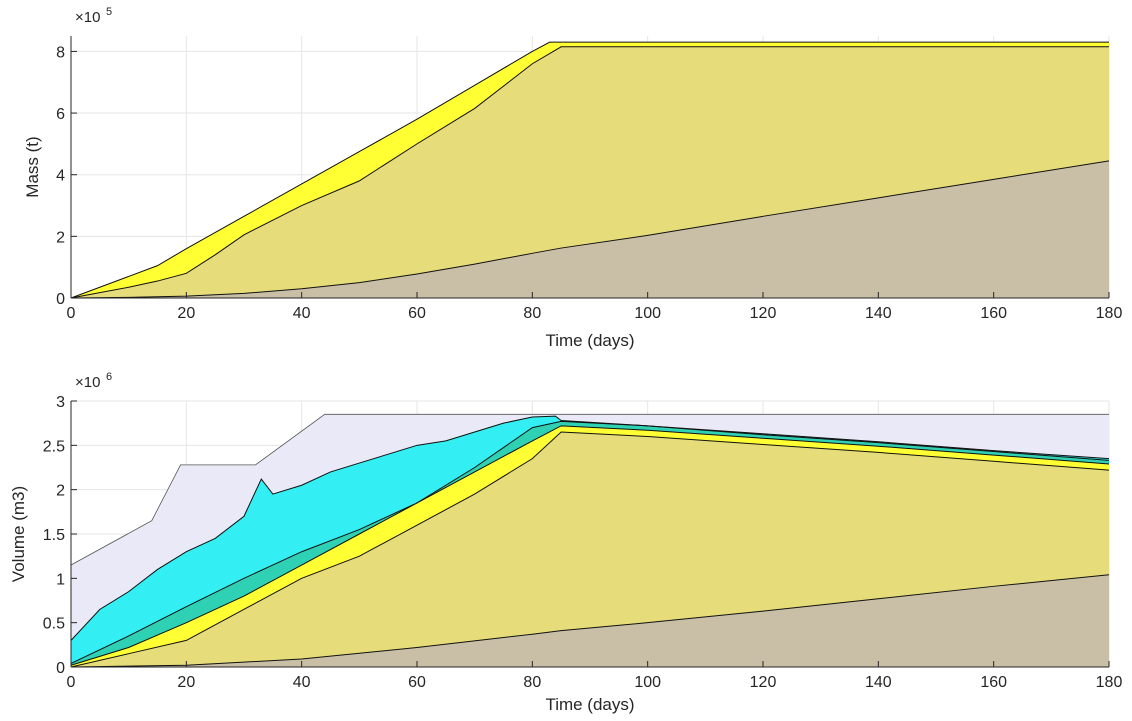 The height and width of the screenshot is (721, 1132). Describe the element at coordinates (60, 52) in the screenshot. I see `y-tick-label: 8` at that location.